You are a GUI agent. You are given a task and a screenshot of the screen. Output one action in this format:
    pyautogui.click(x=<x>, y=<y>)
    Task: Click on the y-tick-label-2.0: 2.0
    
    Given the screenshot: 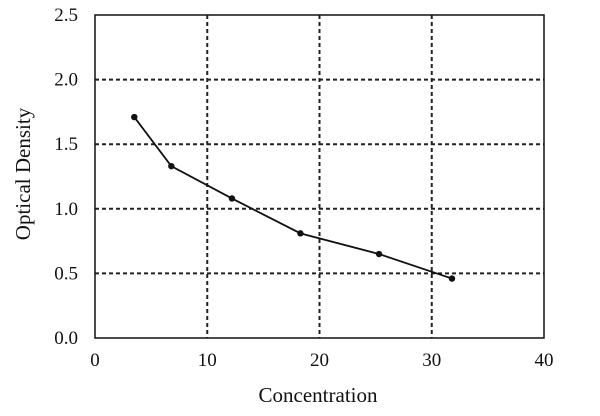 What is the action you would take?
    pyautogui.click(x=66, y=80)
    